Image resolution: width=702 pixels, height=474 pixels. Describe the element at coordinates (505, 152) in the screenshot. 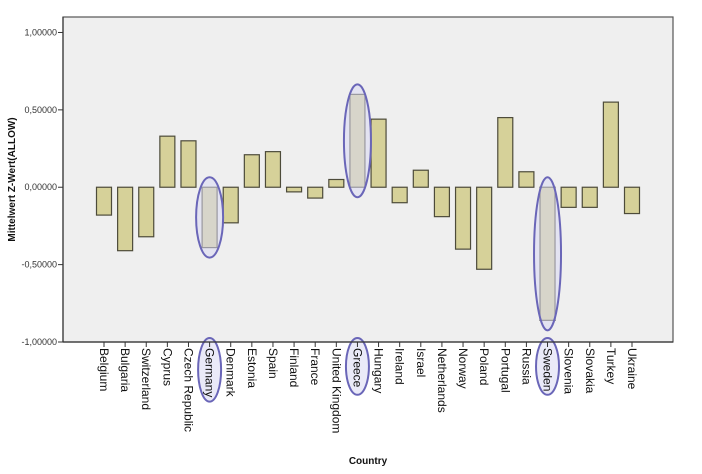

I see `bar-portugal` at that location.